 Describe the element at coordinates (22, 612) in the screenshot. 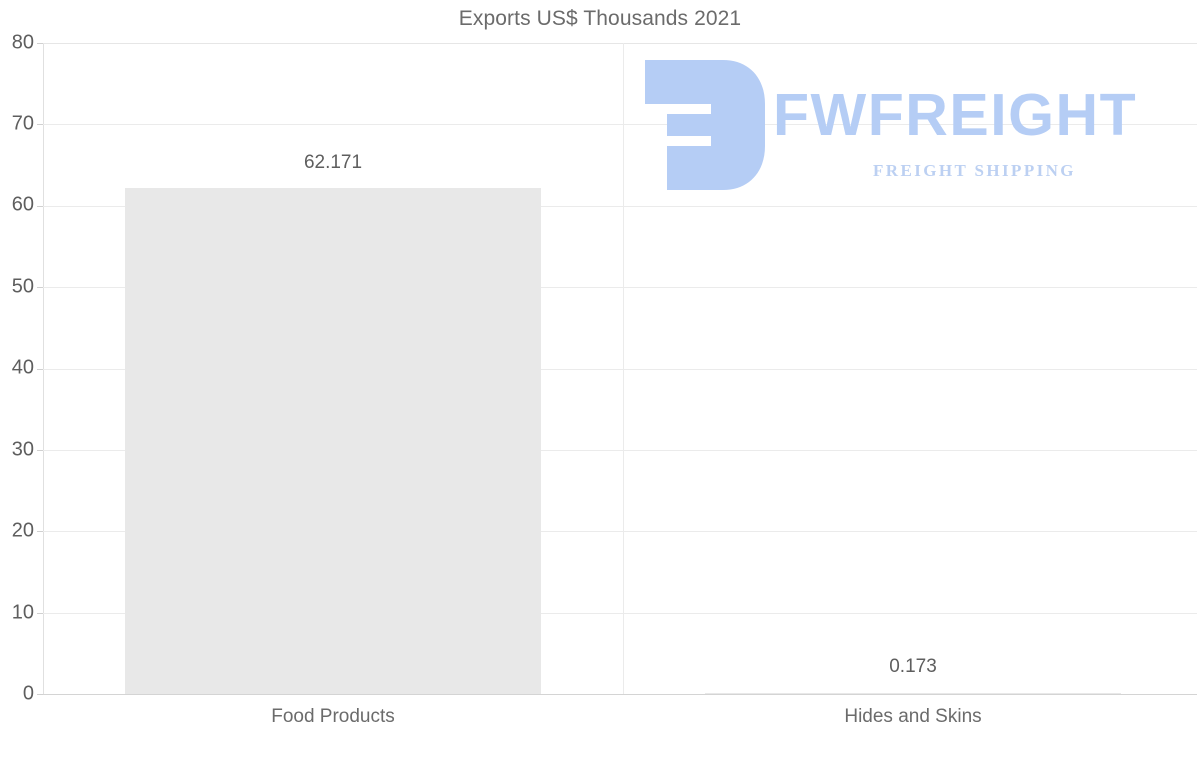

I see `y-tick-label-10: 10` at that location.